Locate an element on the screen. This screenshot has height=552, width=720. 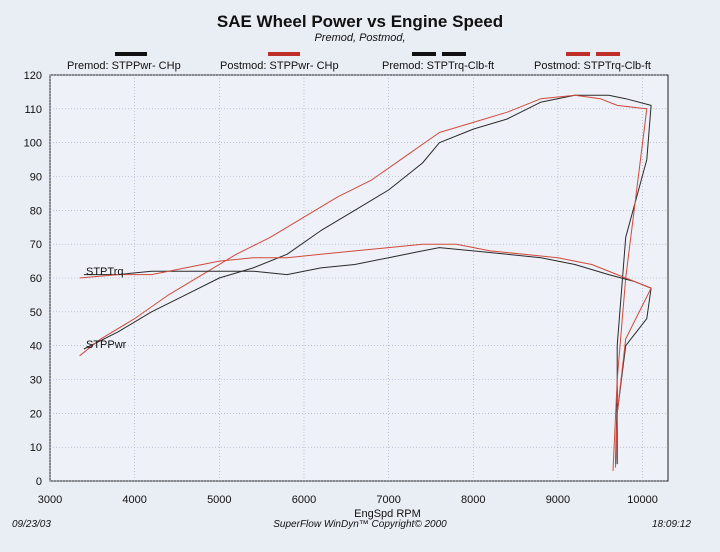
footer-date: 09/23/03 is located at coordinates (31, 524).